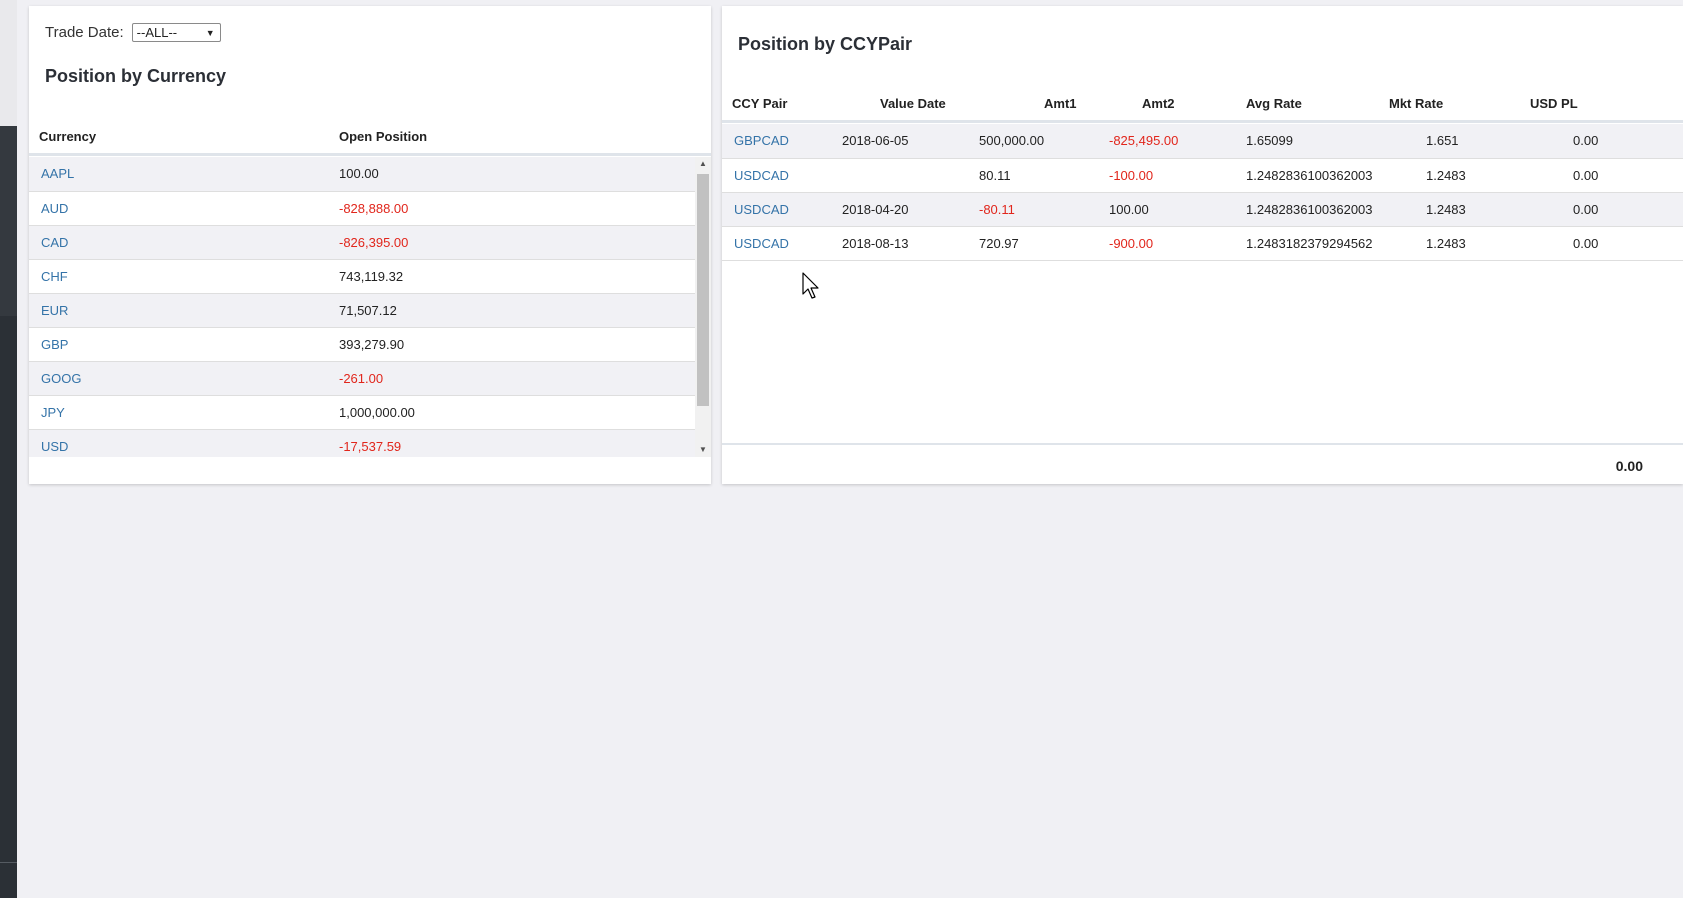 The width and height of the screenshot is (1683, 898). Describe the element at coordinates (910, 141) in the screenshot. I see `value-date-cell: 2018-06-05` at that location.